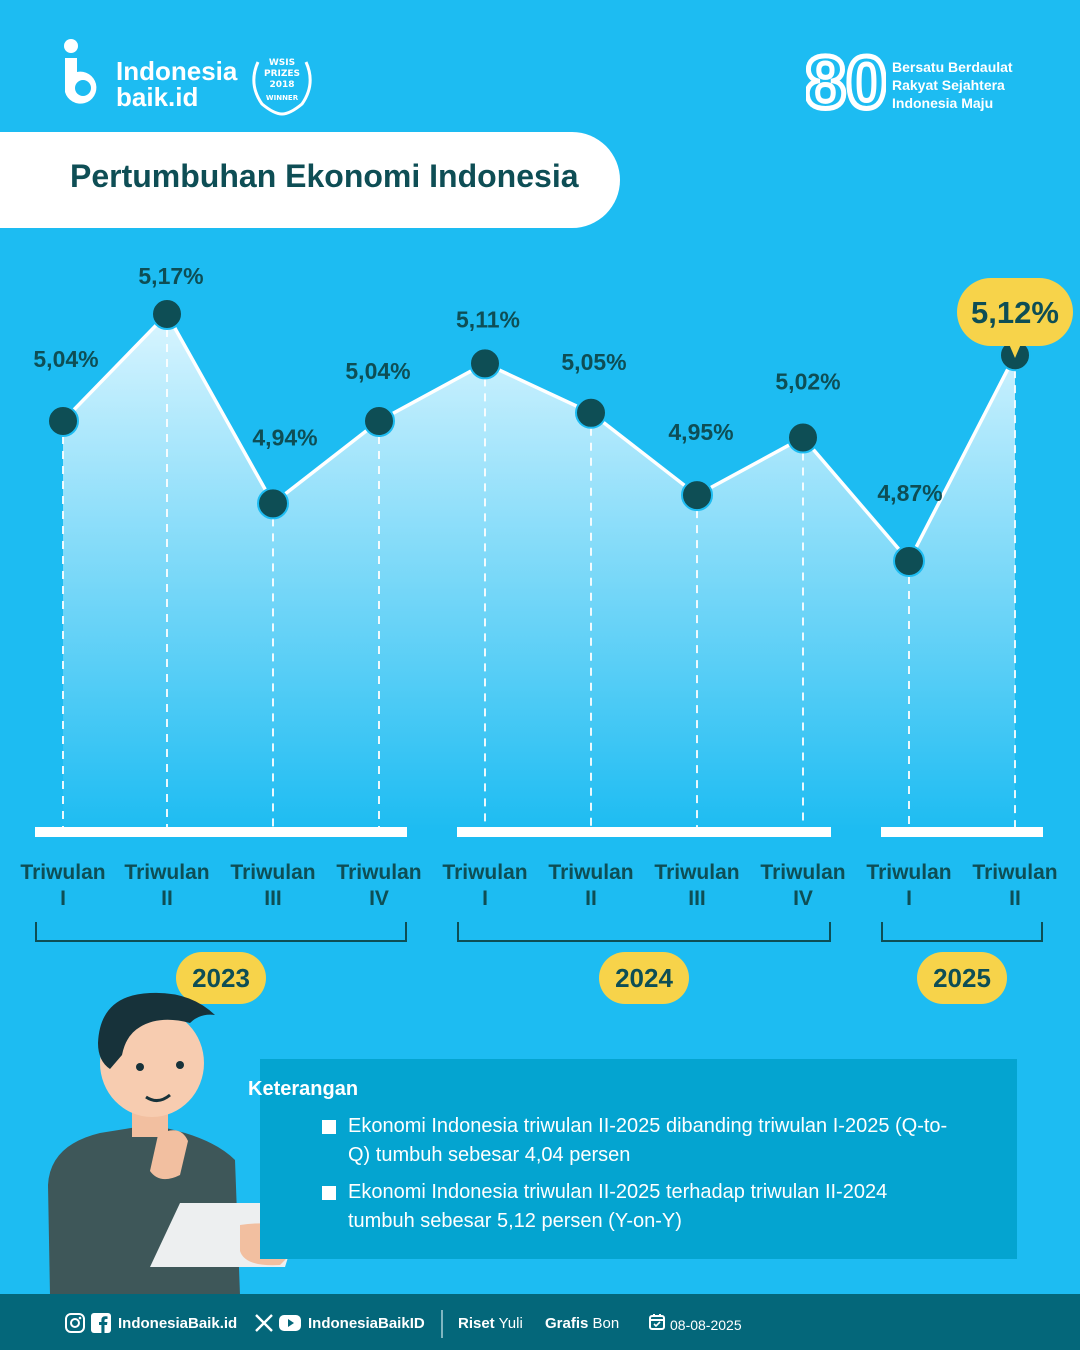  I want to click on wsis-award-badge: WSIS PRIZES 2018 WINNER, so click(282, 85).